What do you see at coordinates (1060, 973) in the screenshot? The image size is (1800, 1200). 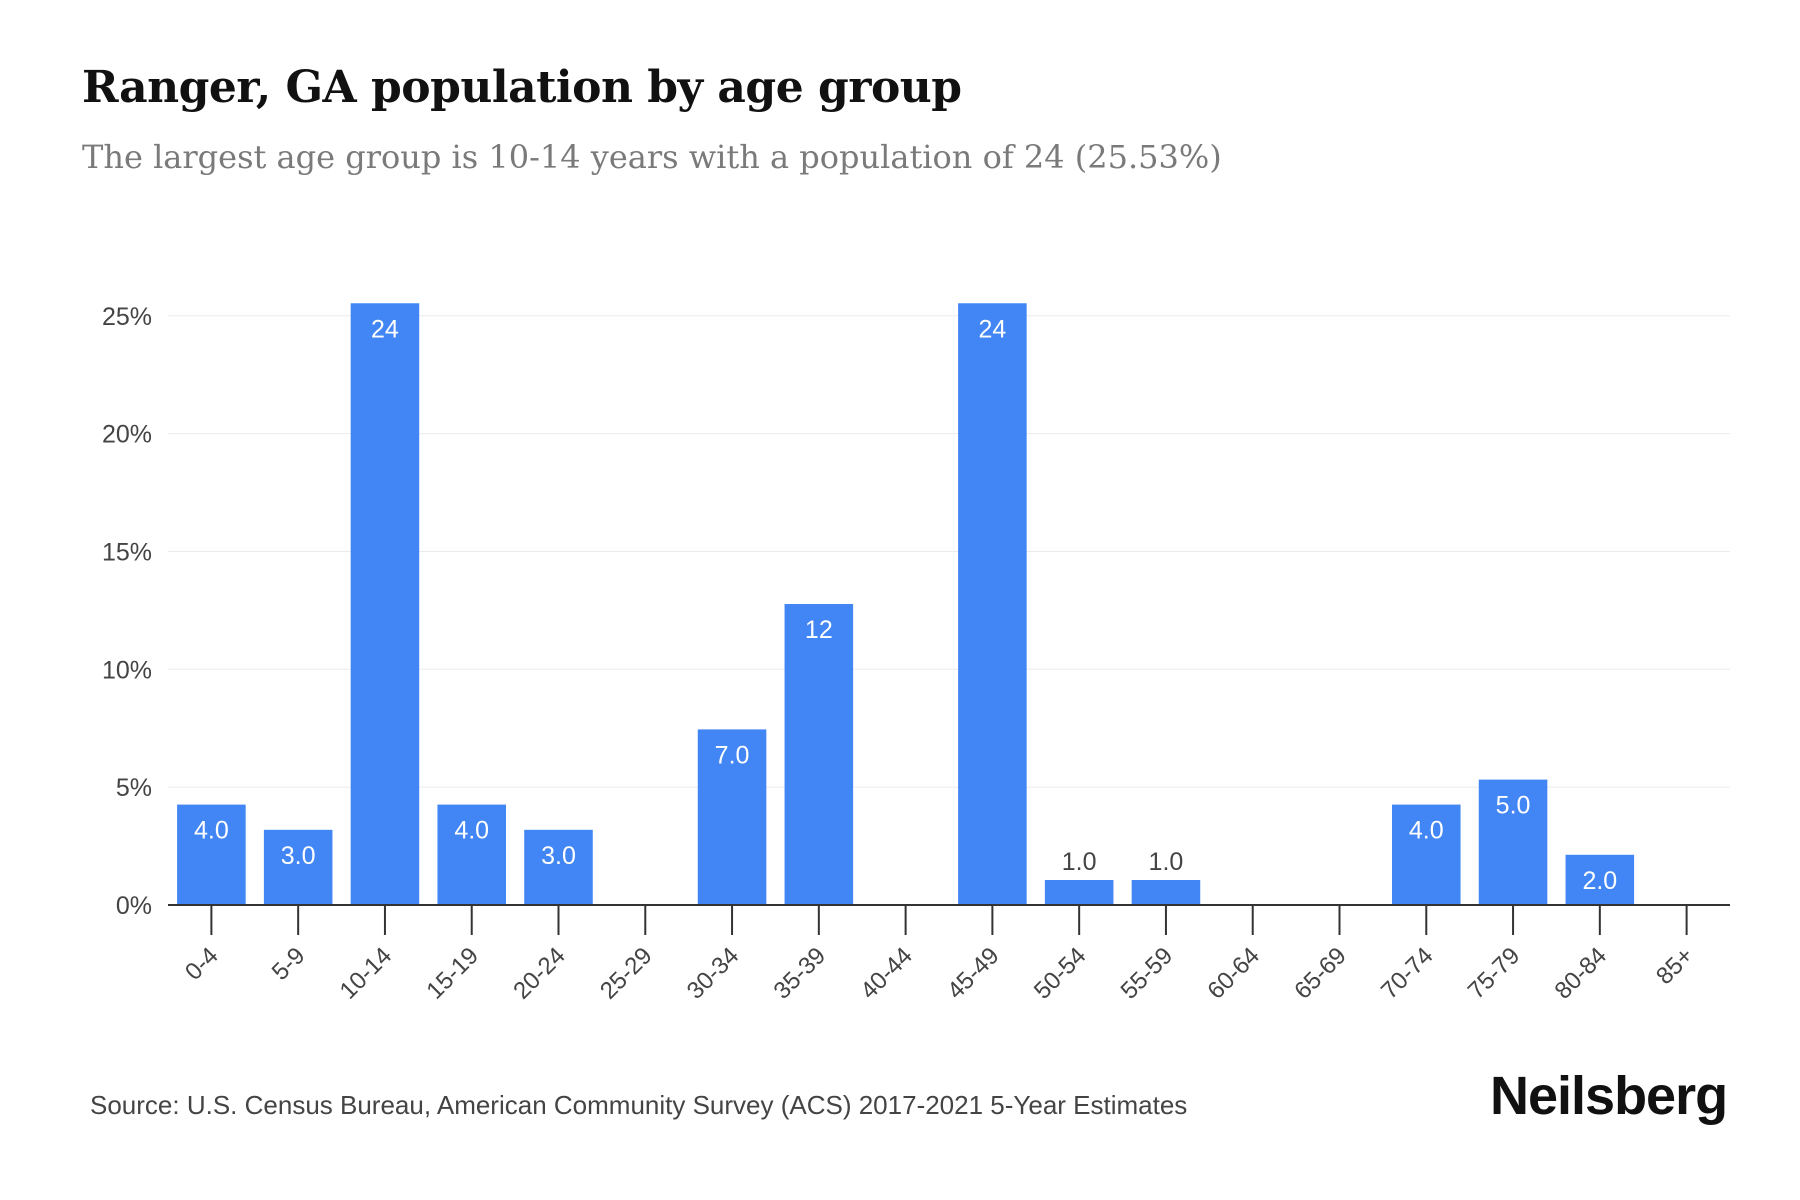 I see `x-tick-label: 50-54` at bounding box center [1060, 973].